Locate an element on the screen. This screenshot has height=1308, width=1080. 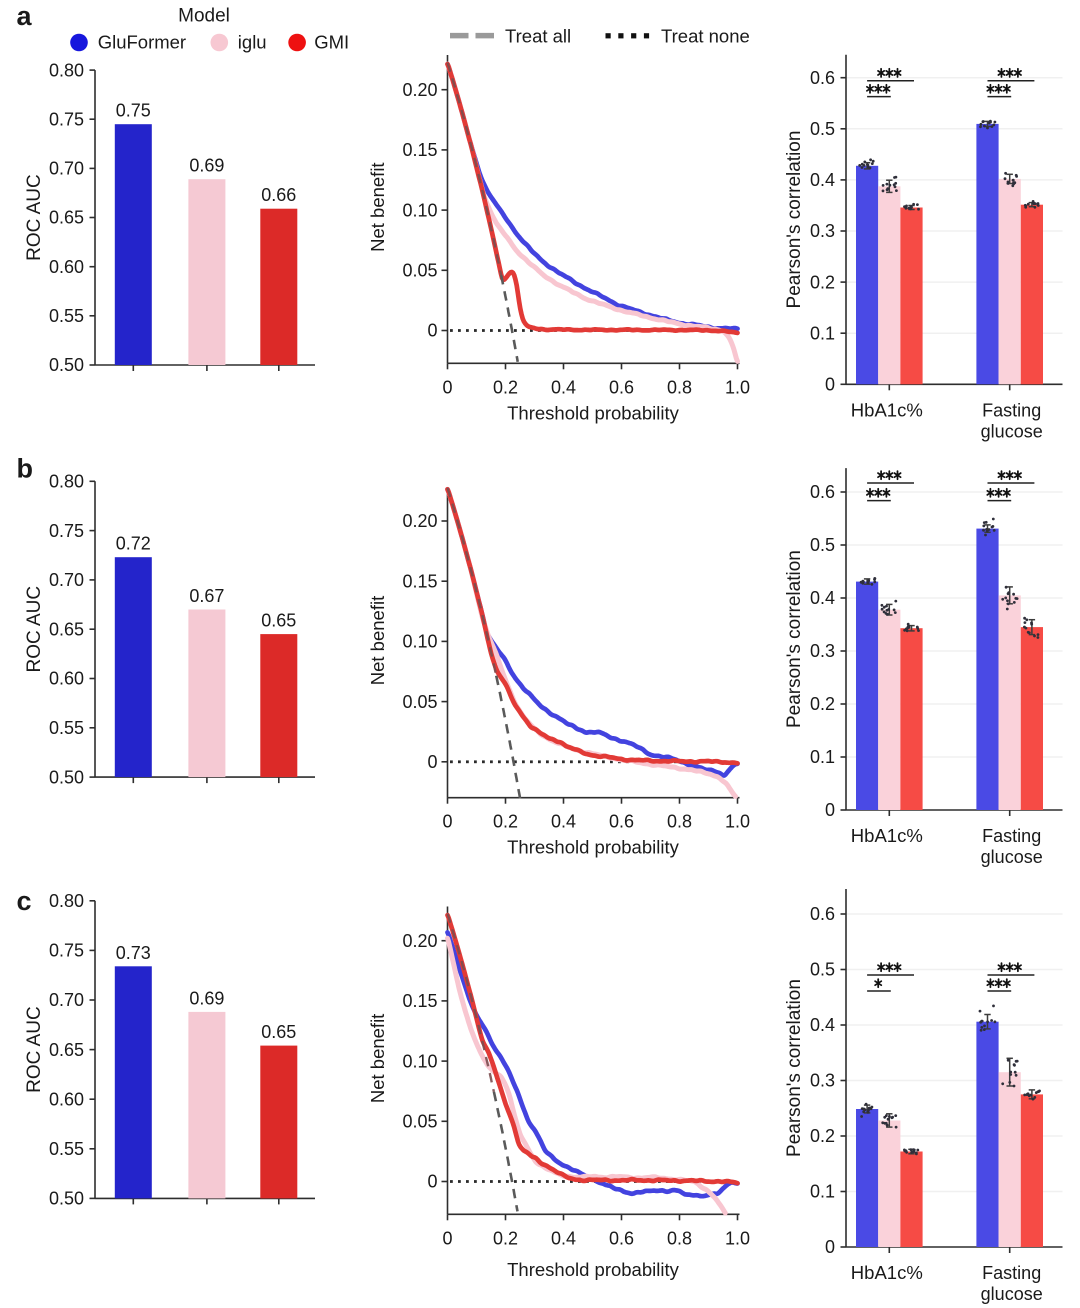
svg-text: a is located at coordinates (25, 16).